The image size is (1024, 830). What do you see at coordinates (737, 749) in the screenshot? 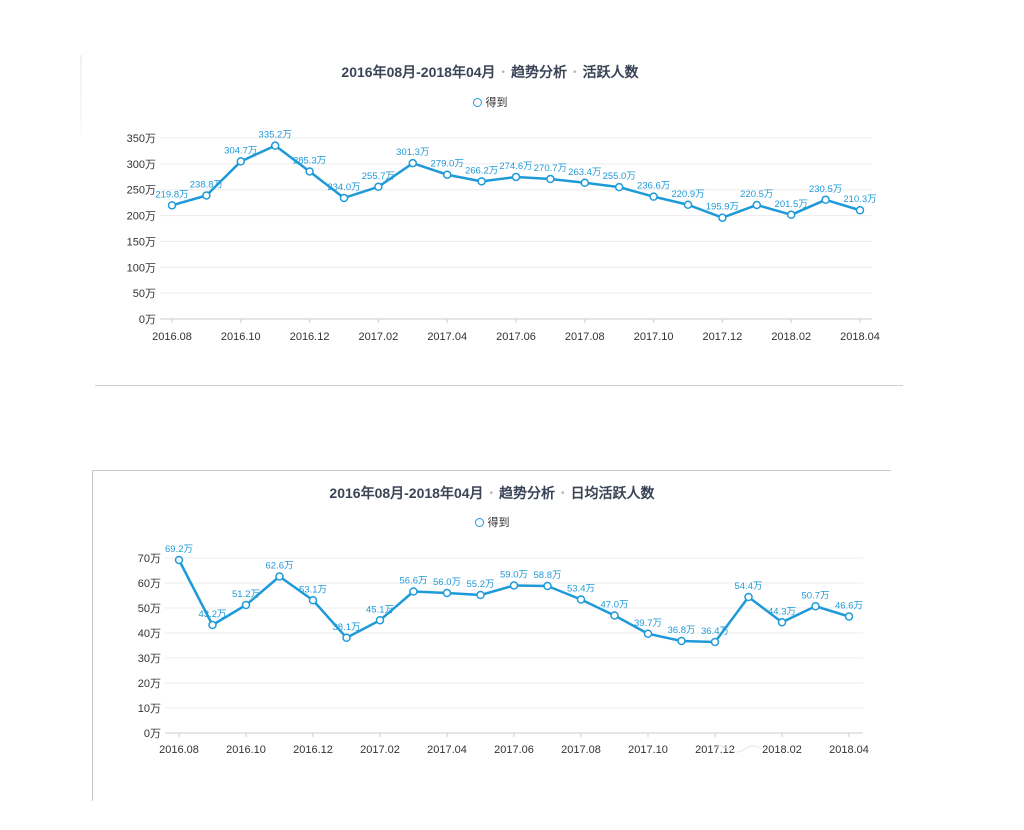
I see `watermark-icon` at bounding box center [737, 749].